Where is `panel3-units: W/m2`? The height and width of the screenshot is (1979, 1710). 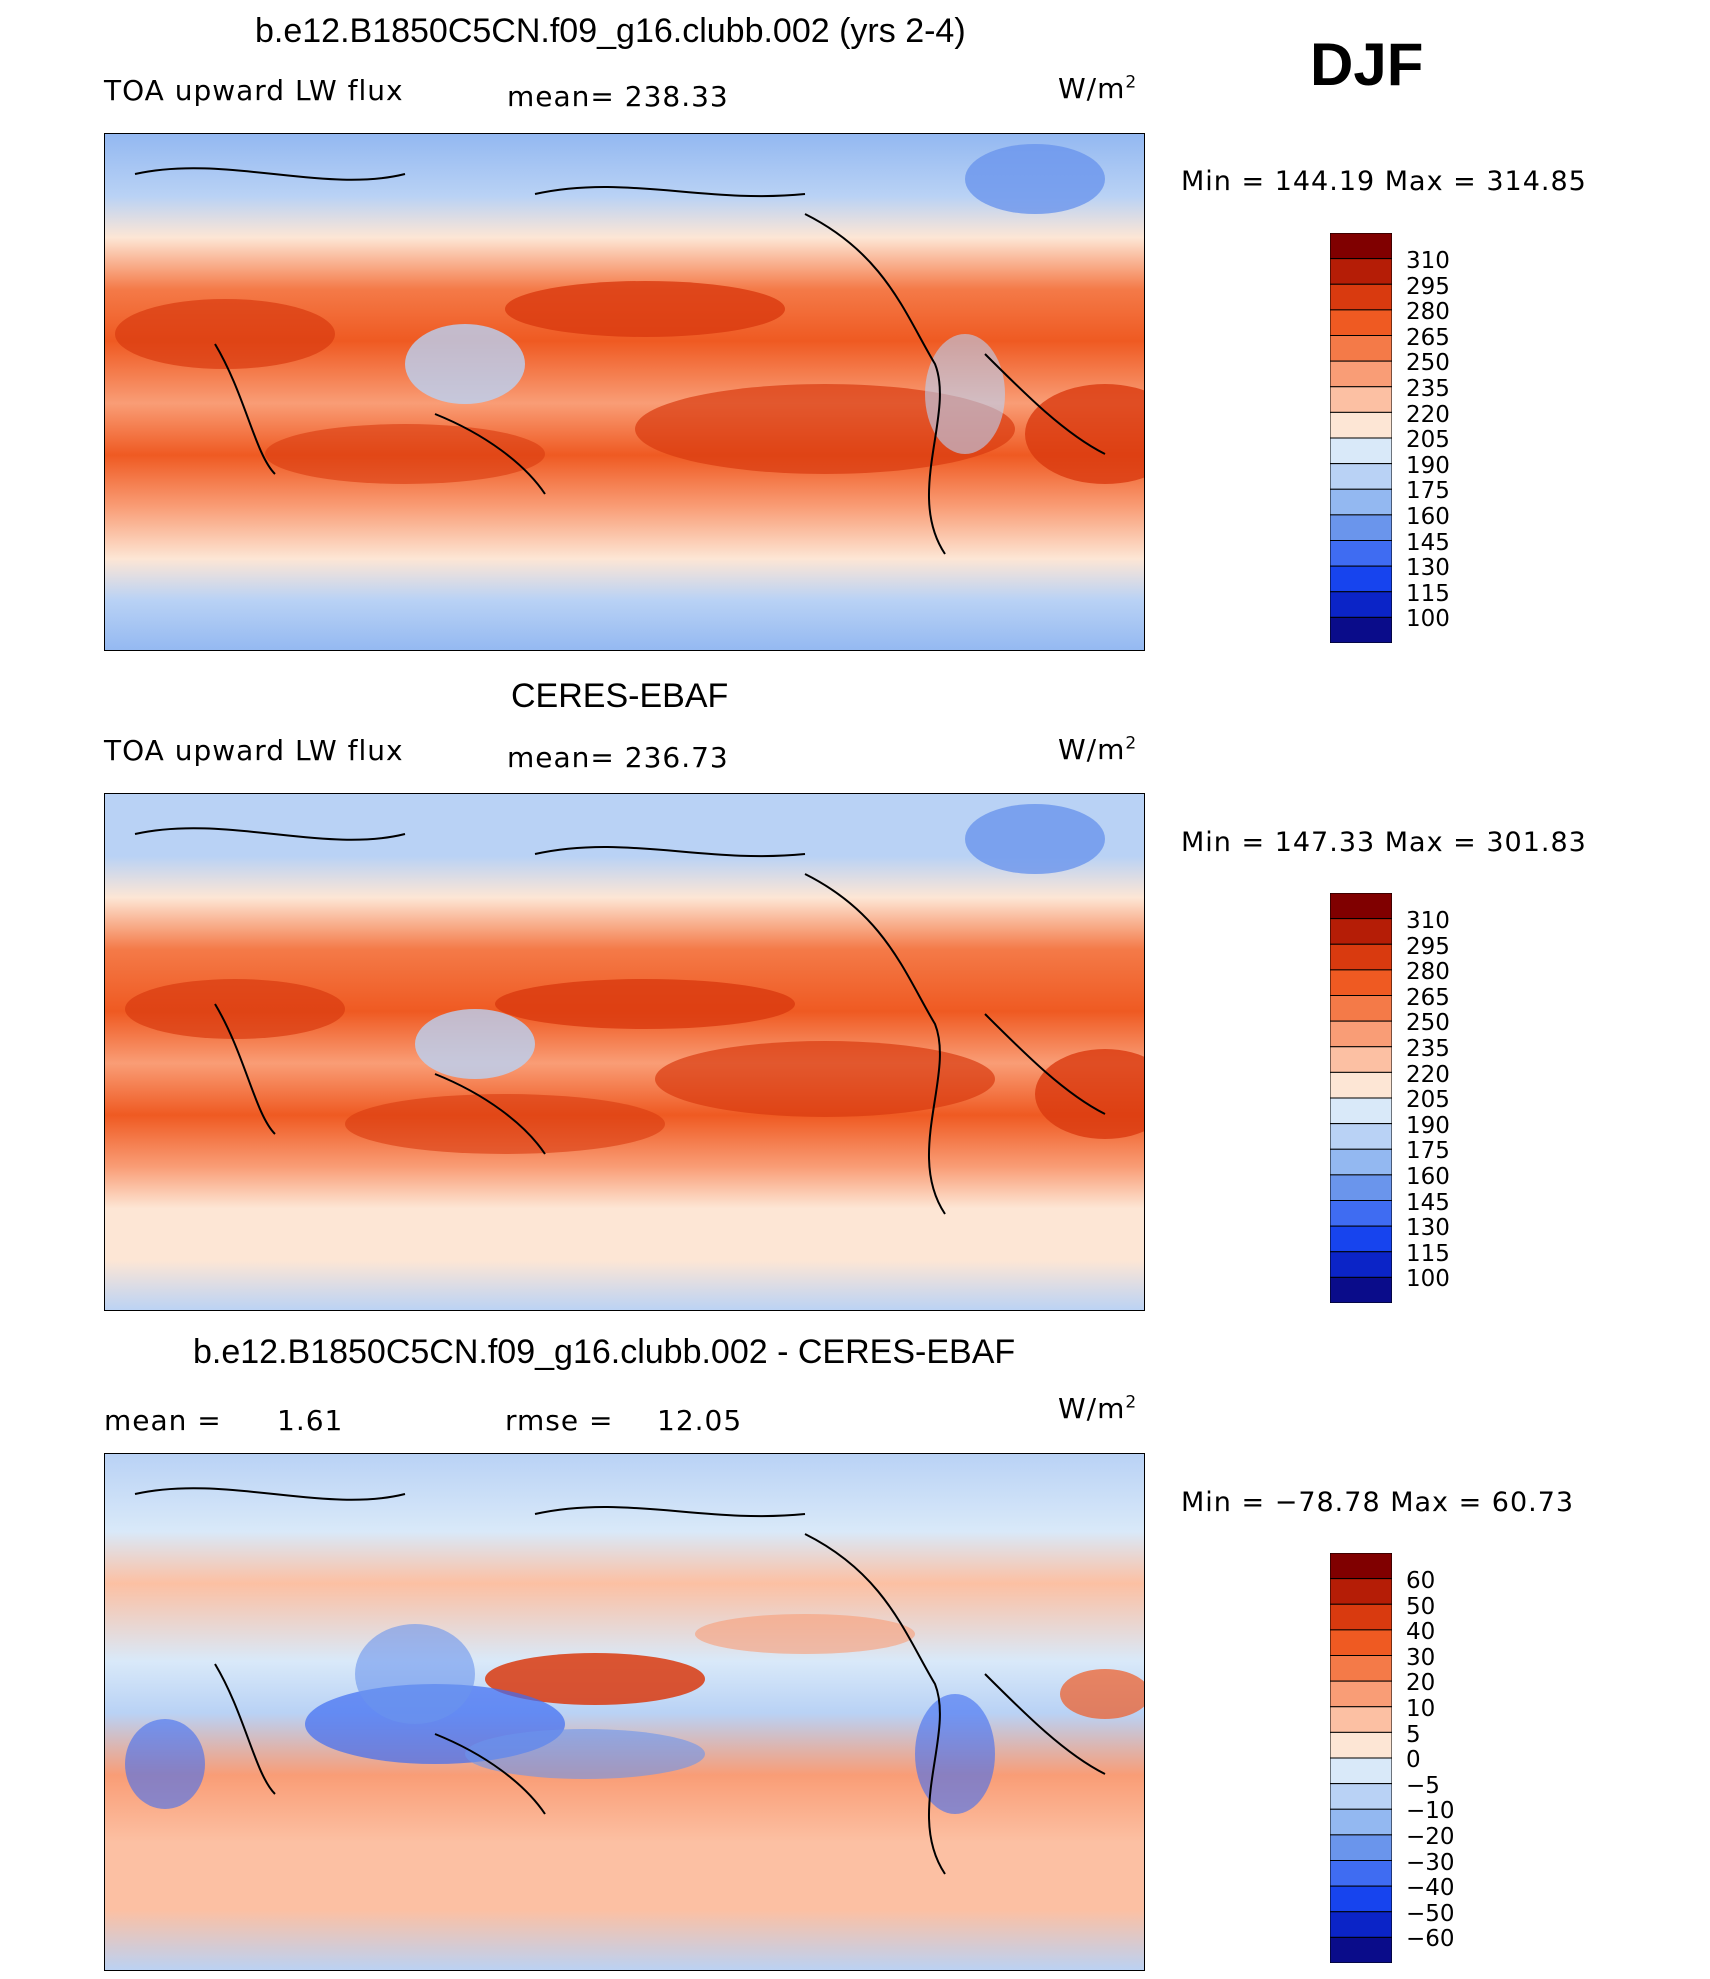 panel3-units: W/m2 is located at coordinates (1097, 1408).